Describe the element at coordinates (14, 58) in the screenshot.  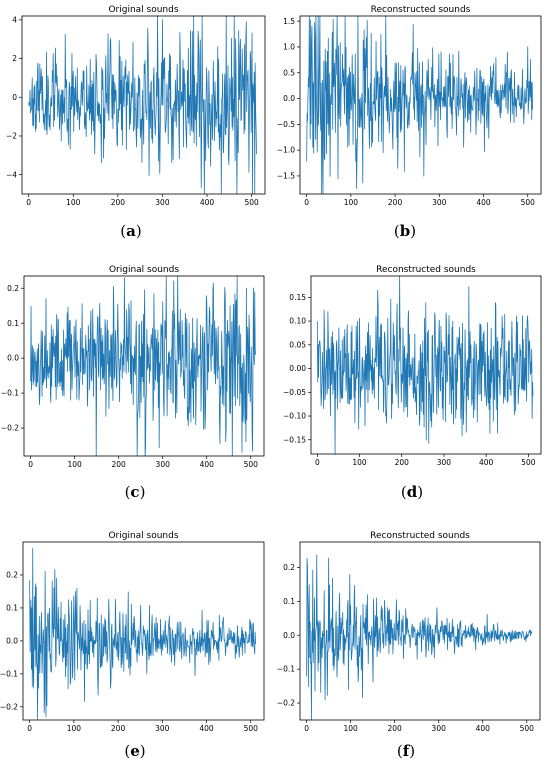
I see `y-tick-label: 2` at that location.